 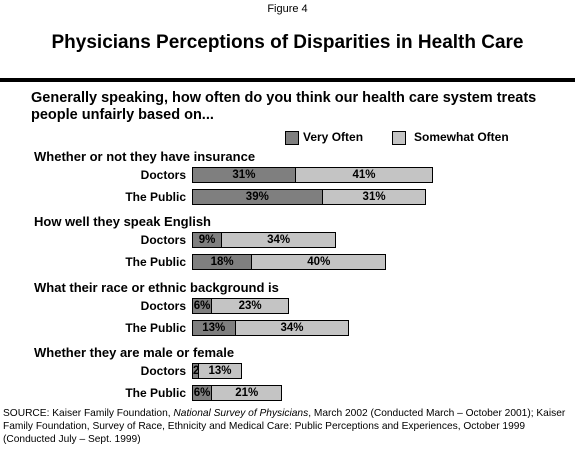 What do you see at coordinates (222, 262) in the screenshot?
I see `bar-very-often-2-2: 18%` at bounding box center [222, 262].